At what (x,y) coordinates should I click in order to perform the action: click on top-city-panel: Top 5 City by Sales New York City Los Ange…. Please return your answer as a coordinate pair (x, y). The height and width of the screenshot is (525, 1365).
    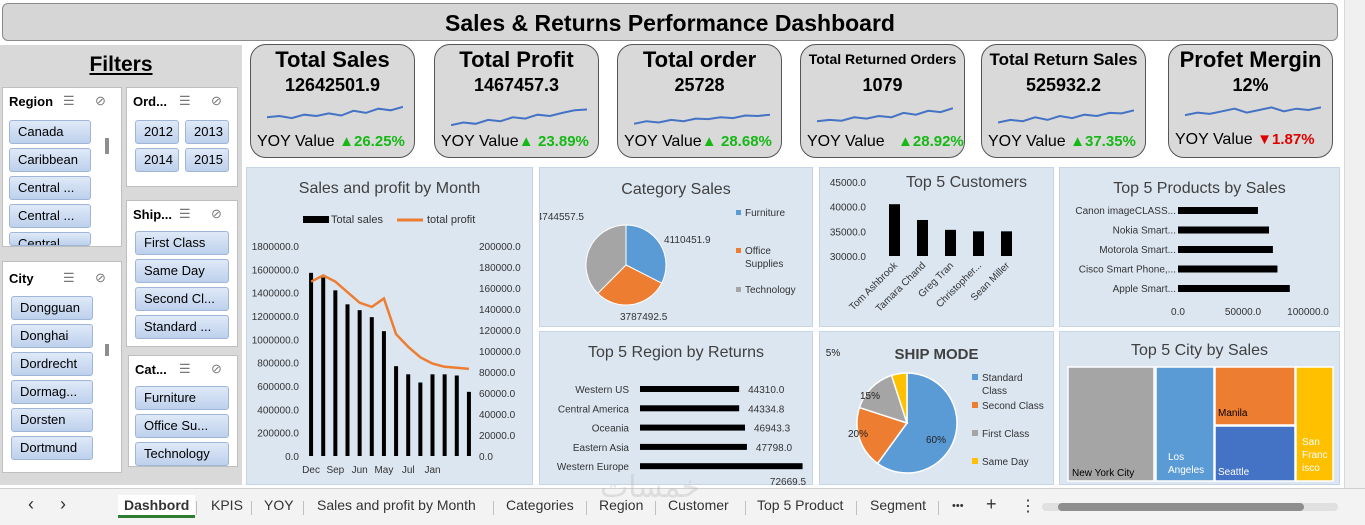
    Looking at the image, I should click on (1199, 408).